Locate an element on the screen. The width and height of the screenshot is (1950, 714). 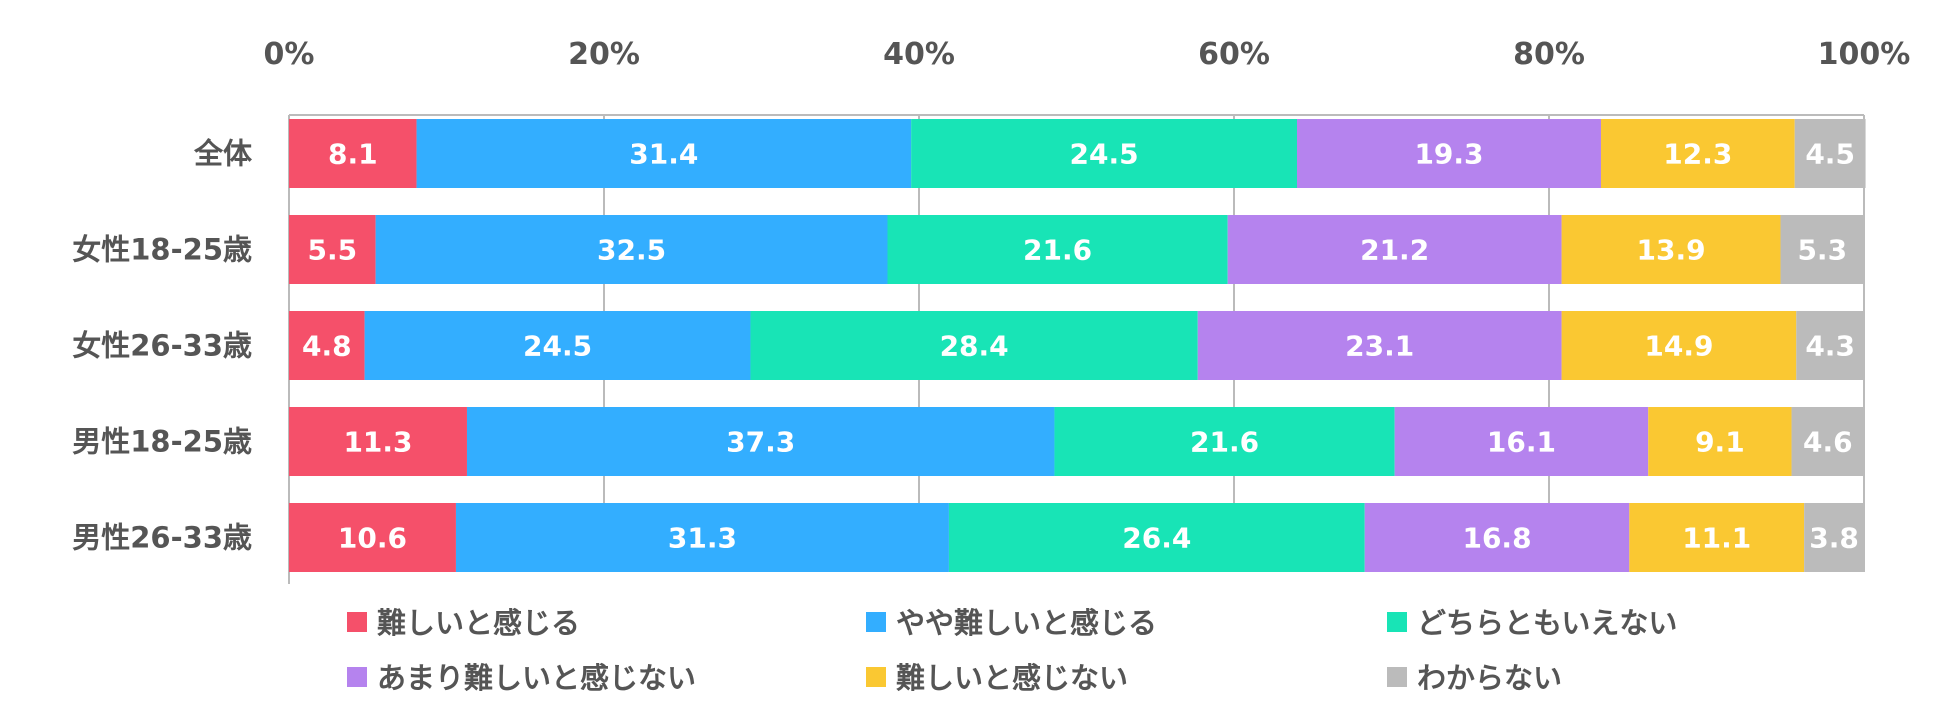
category-label: 男性26-33歳 is located at coordinates (162, 538).